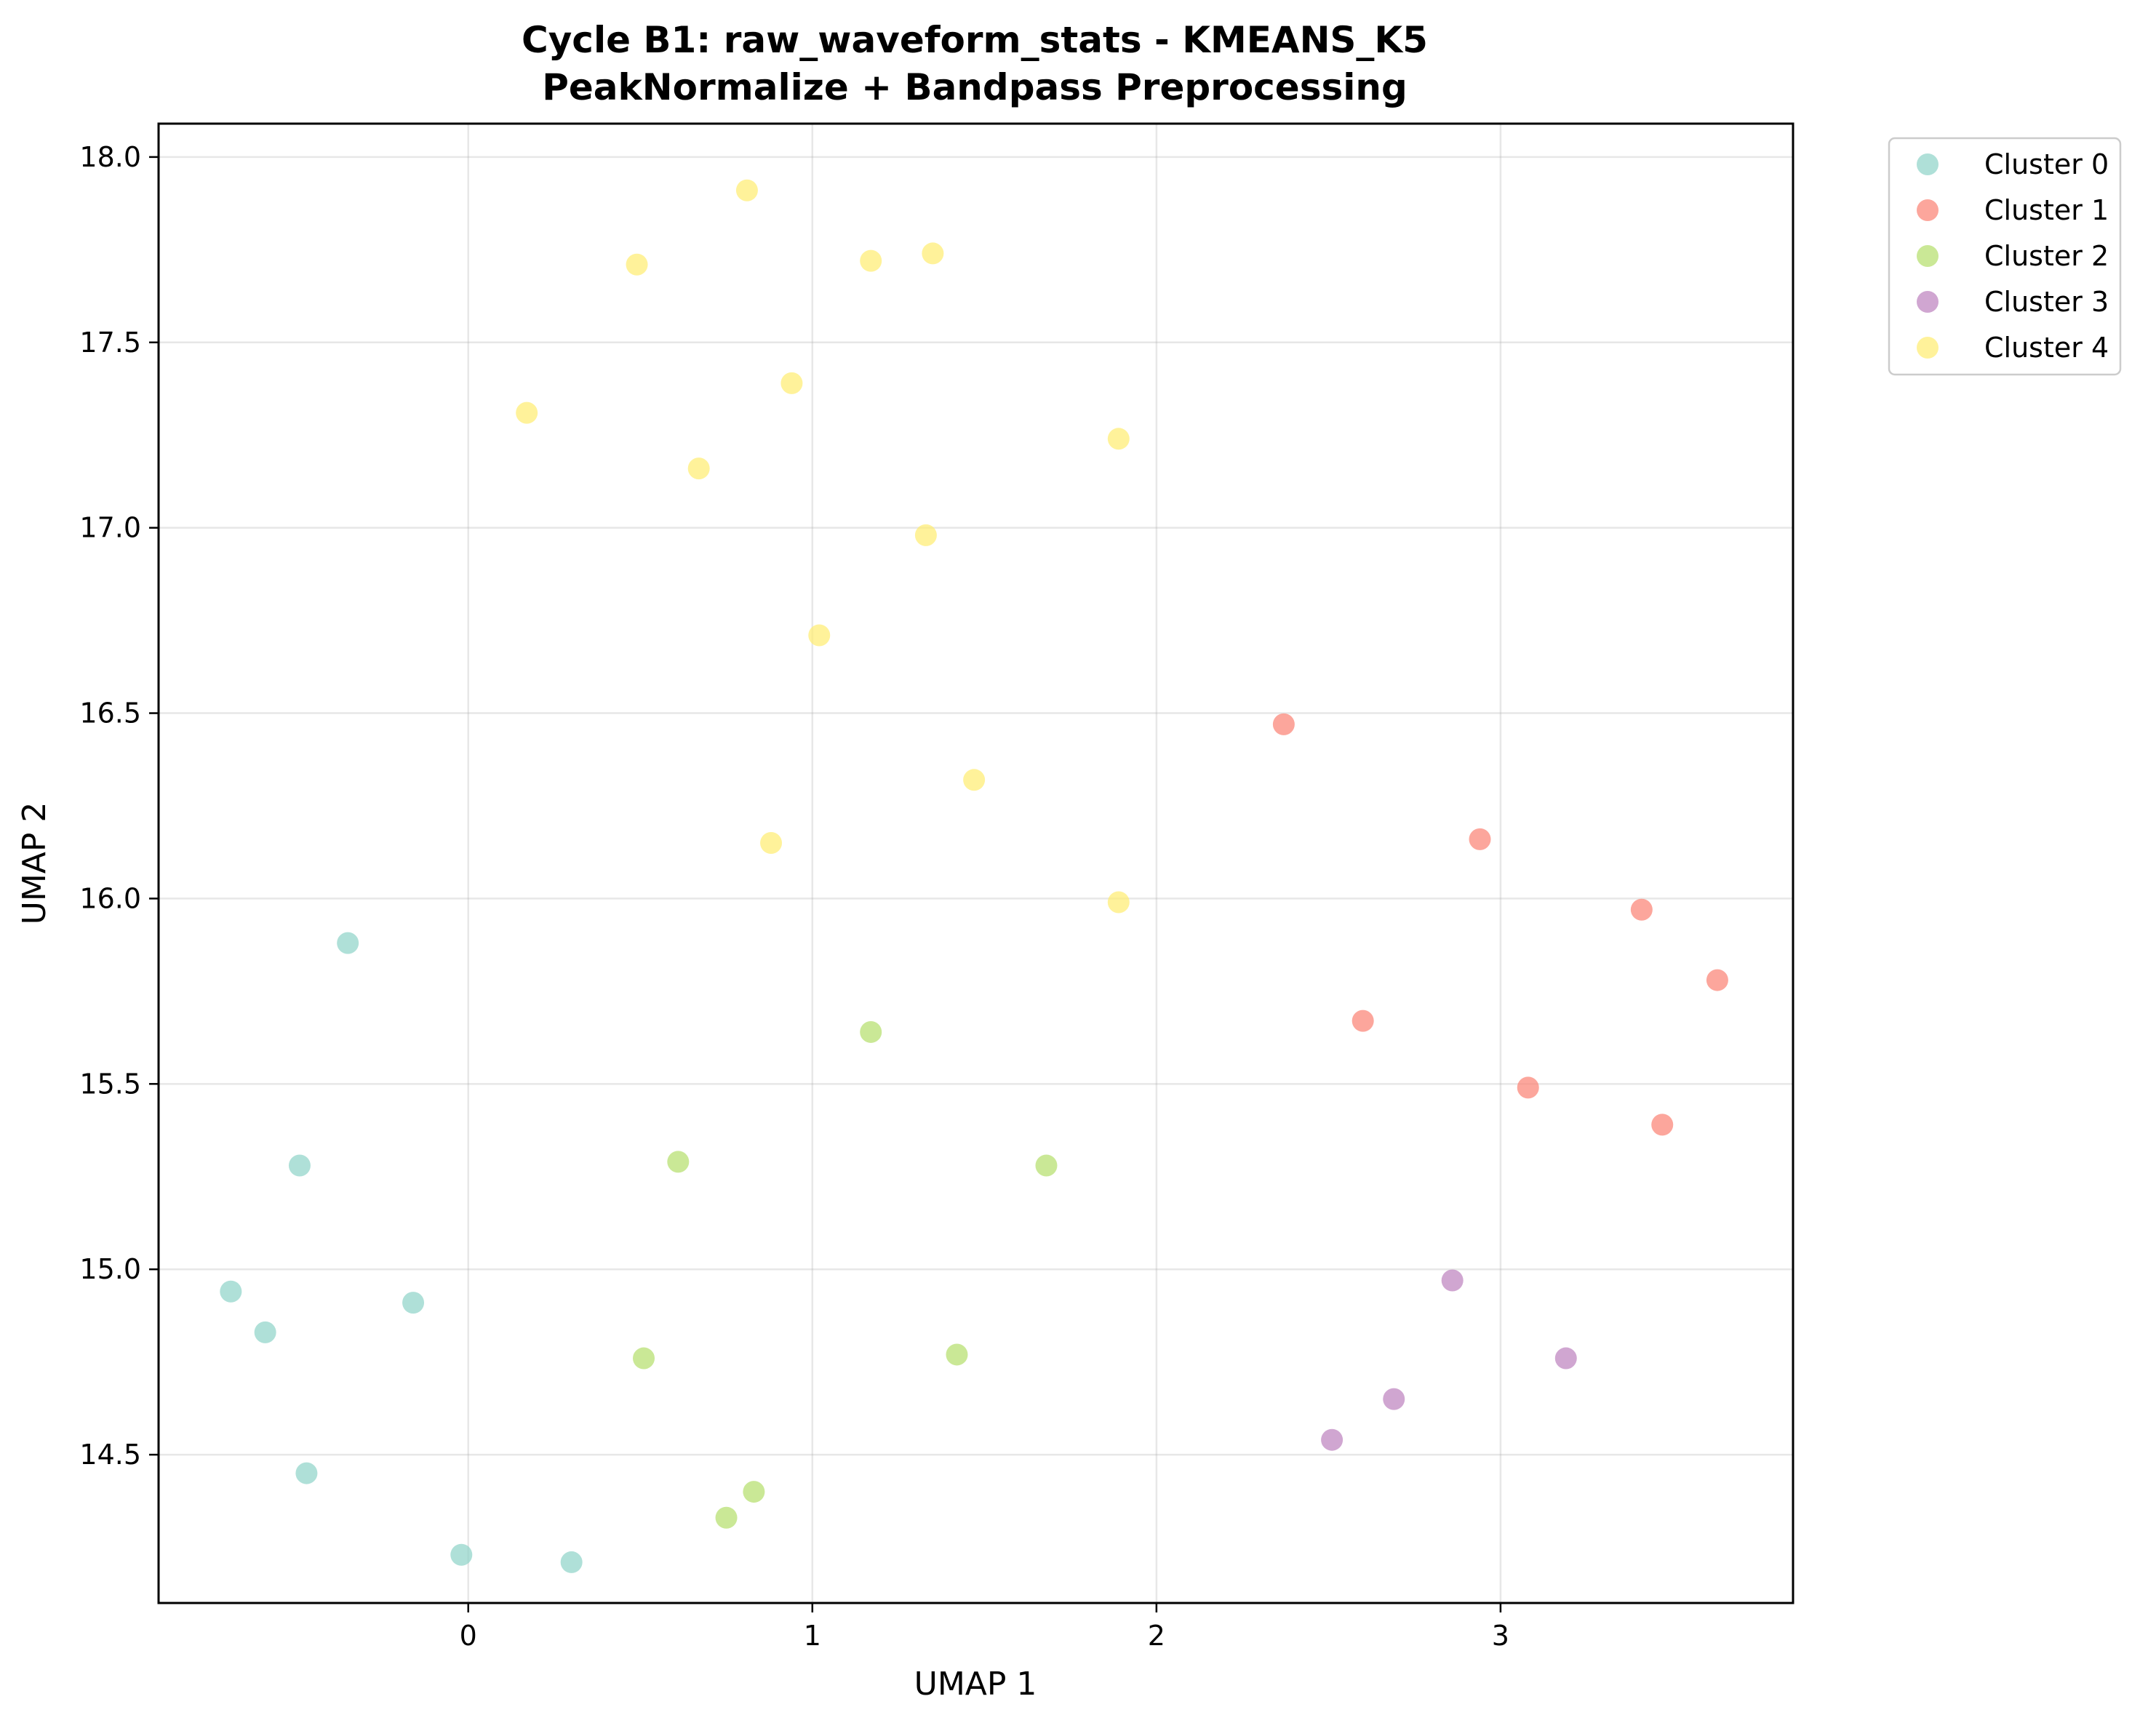 Image resolution: width=2156 pixels, height=1723 pixels. What do you see at coordinates (975, 87) in the screenshot?
I see `chart-title-line-2: PeakNormalize + Bandpass Preprocessing` at bounding box center [975, 87].